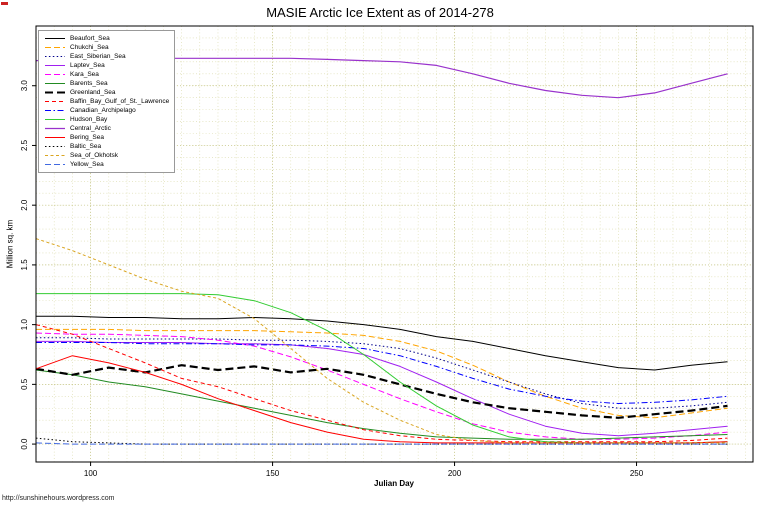  I want to click on svg-text: 0.0, so click(24, 444).